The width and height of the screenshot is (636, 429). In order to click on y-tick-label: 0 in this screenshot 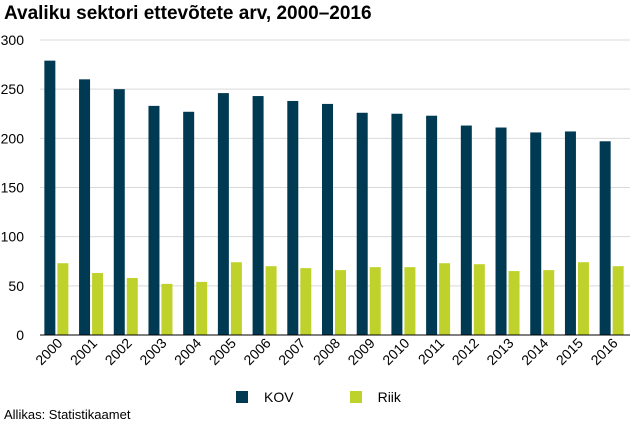, I will do `click(20, 335)`.